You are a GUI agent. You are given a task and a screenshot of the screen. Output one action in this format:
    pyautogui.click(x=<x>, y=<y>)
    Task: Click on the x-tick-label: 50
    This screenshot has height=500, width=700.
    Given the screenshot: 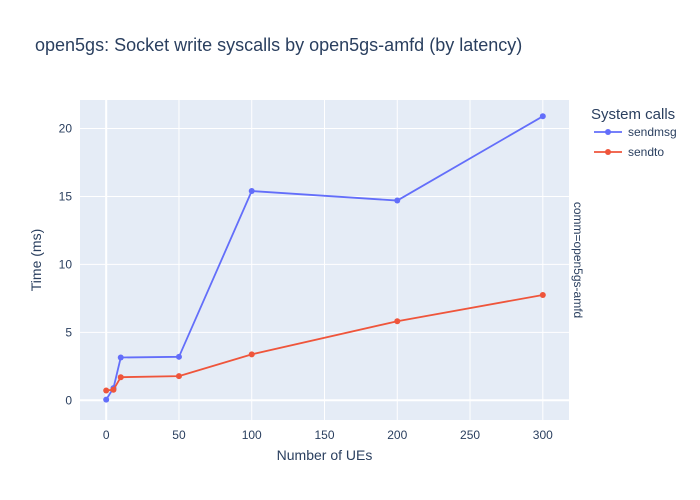 What is the action you would take?
    pyautogui.click(x=179, y=435)
    